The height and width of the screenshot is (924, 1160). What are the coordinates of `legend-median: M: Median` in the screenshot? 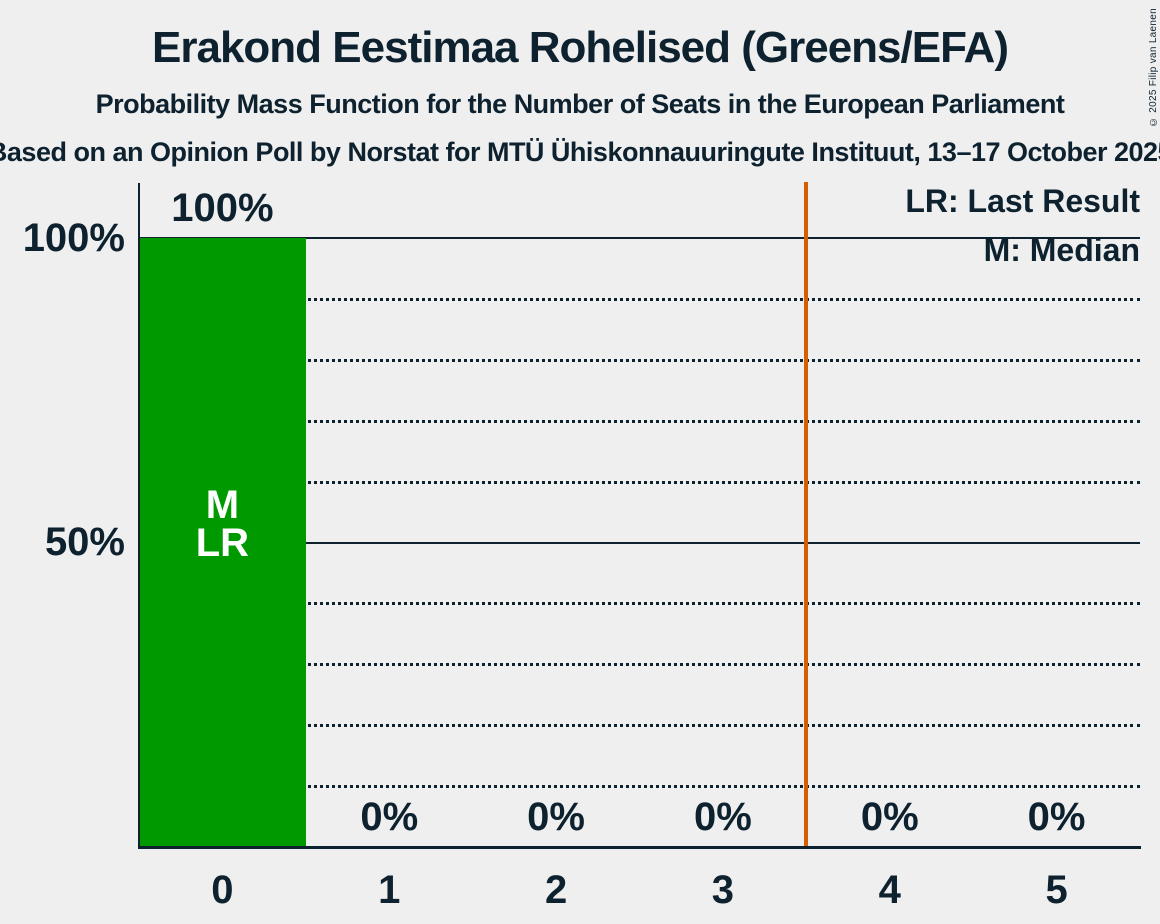 It's located at (1061, 250).